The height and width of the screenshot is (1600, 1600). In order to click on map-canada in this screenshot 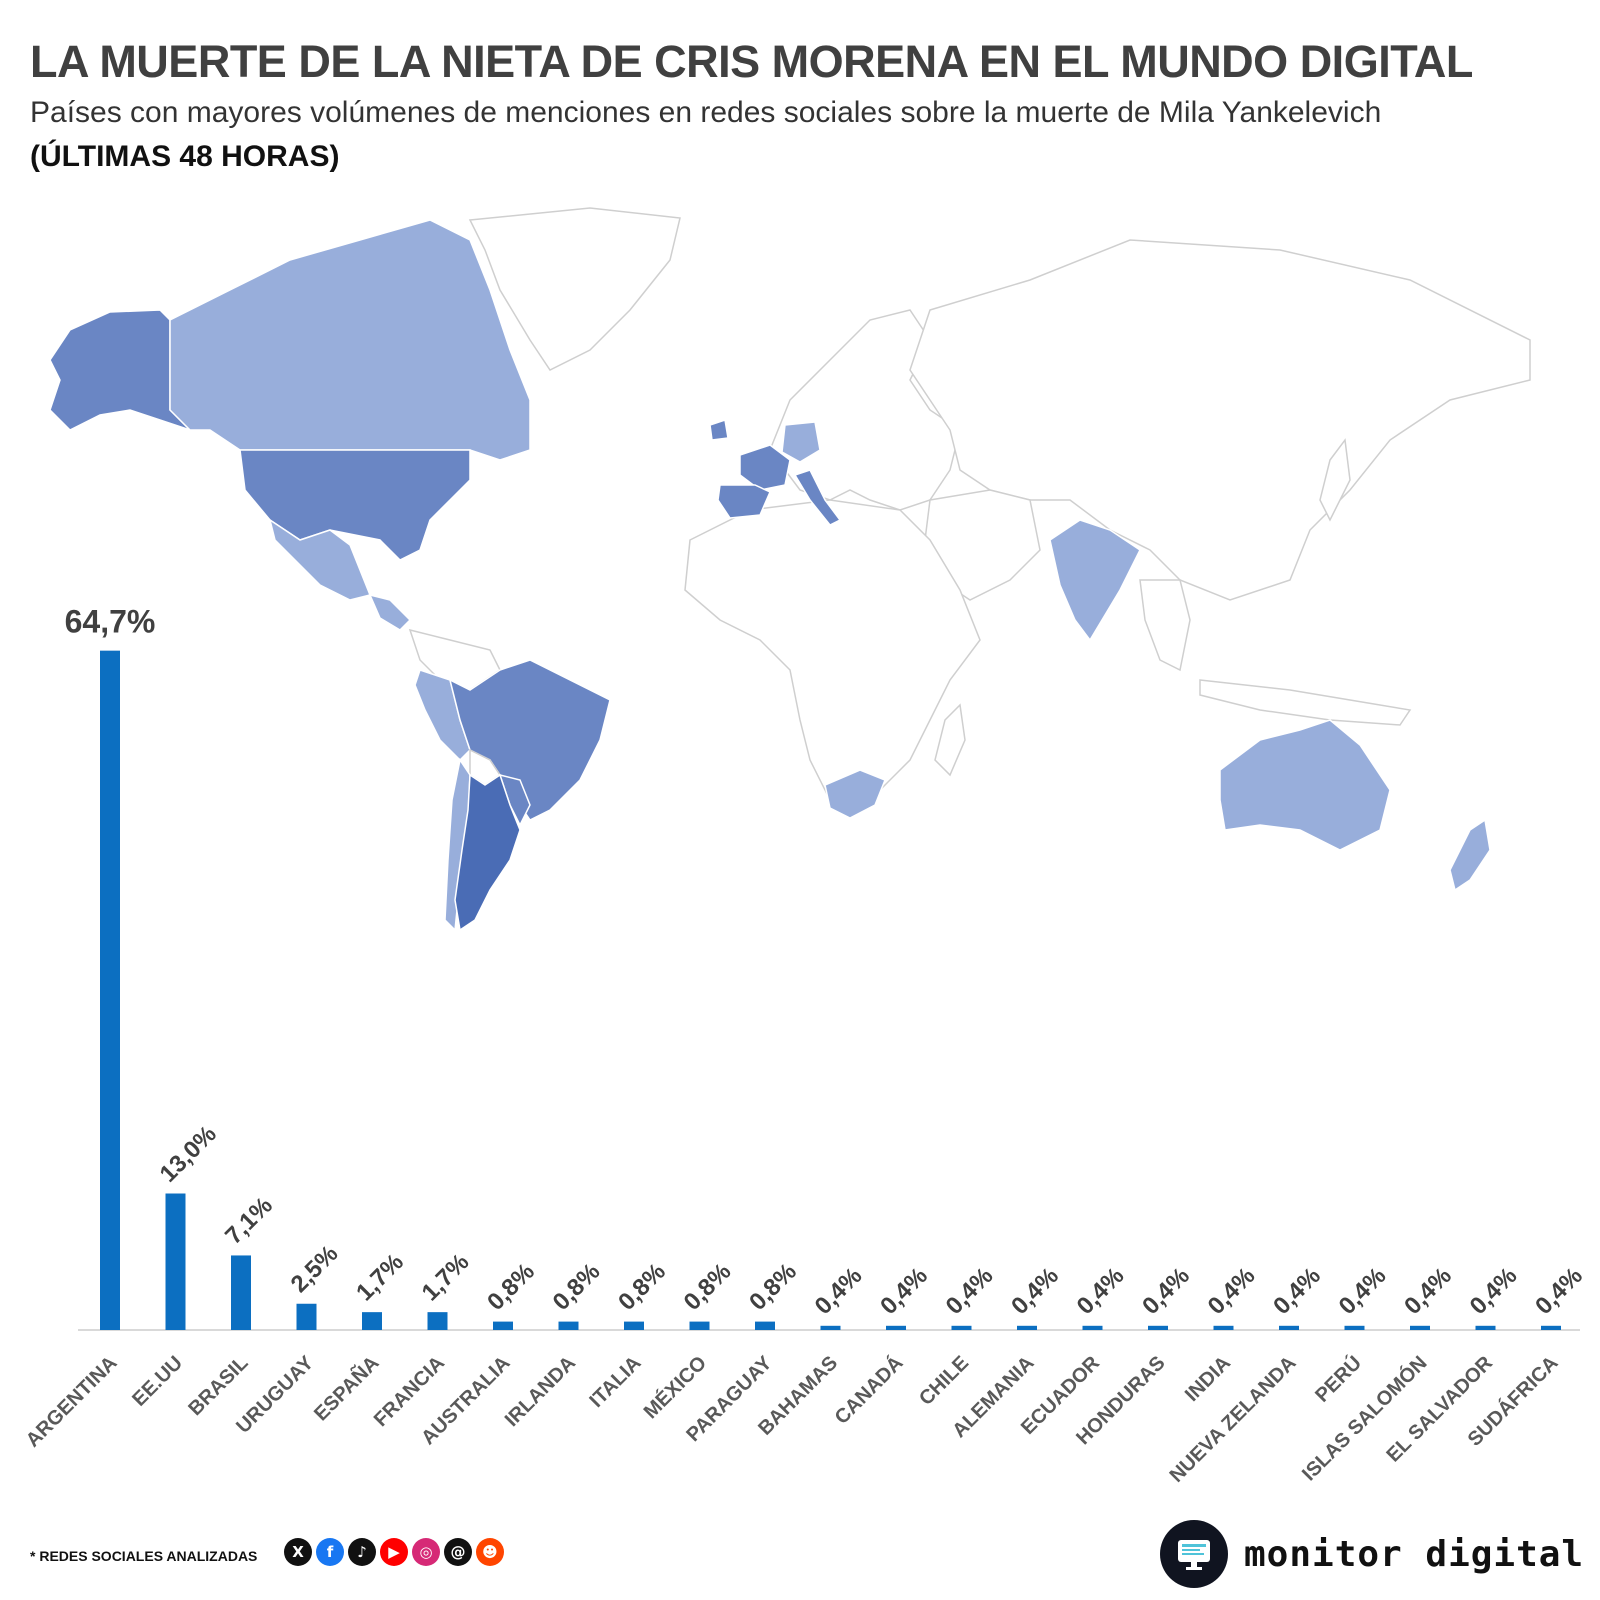, I will do `click(350, 340)`.